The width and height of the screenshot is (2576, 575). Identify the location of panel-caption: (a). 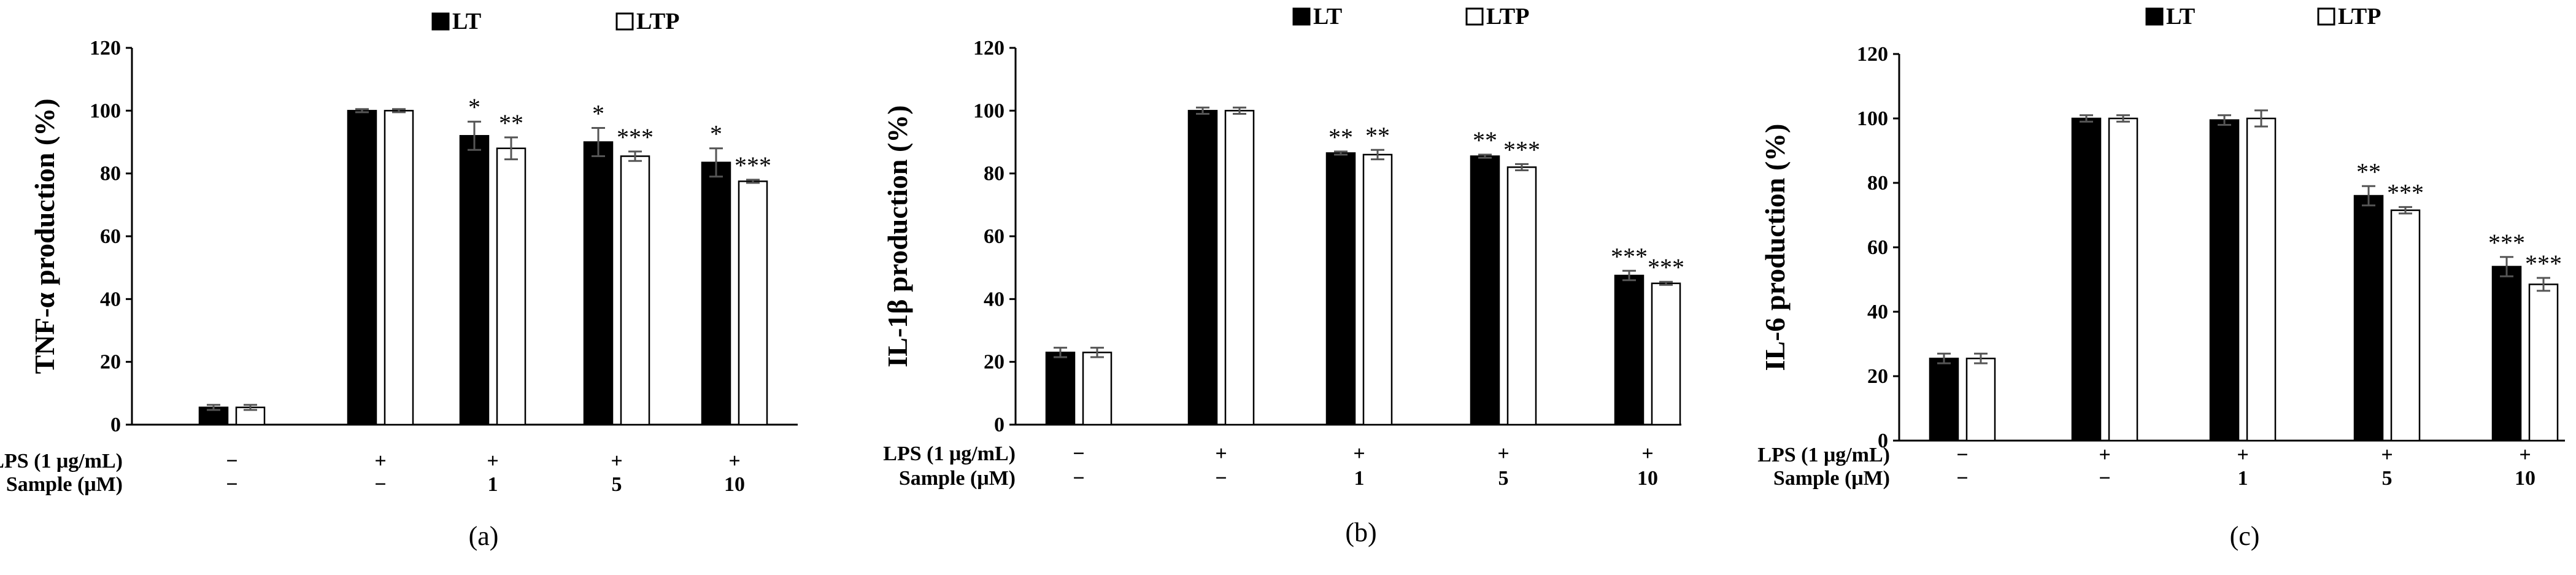
(484, 536).